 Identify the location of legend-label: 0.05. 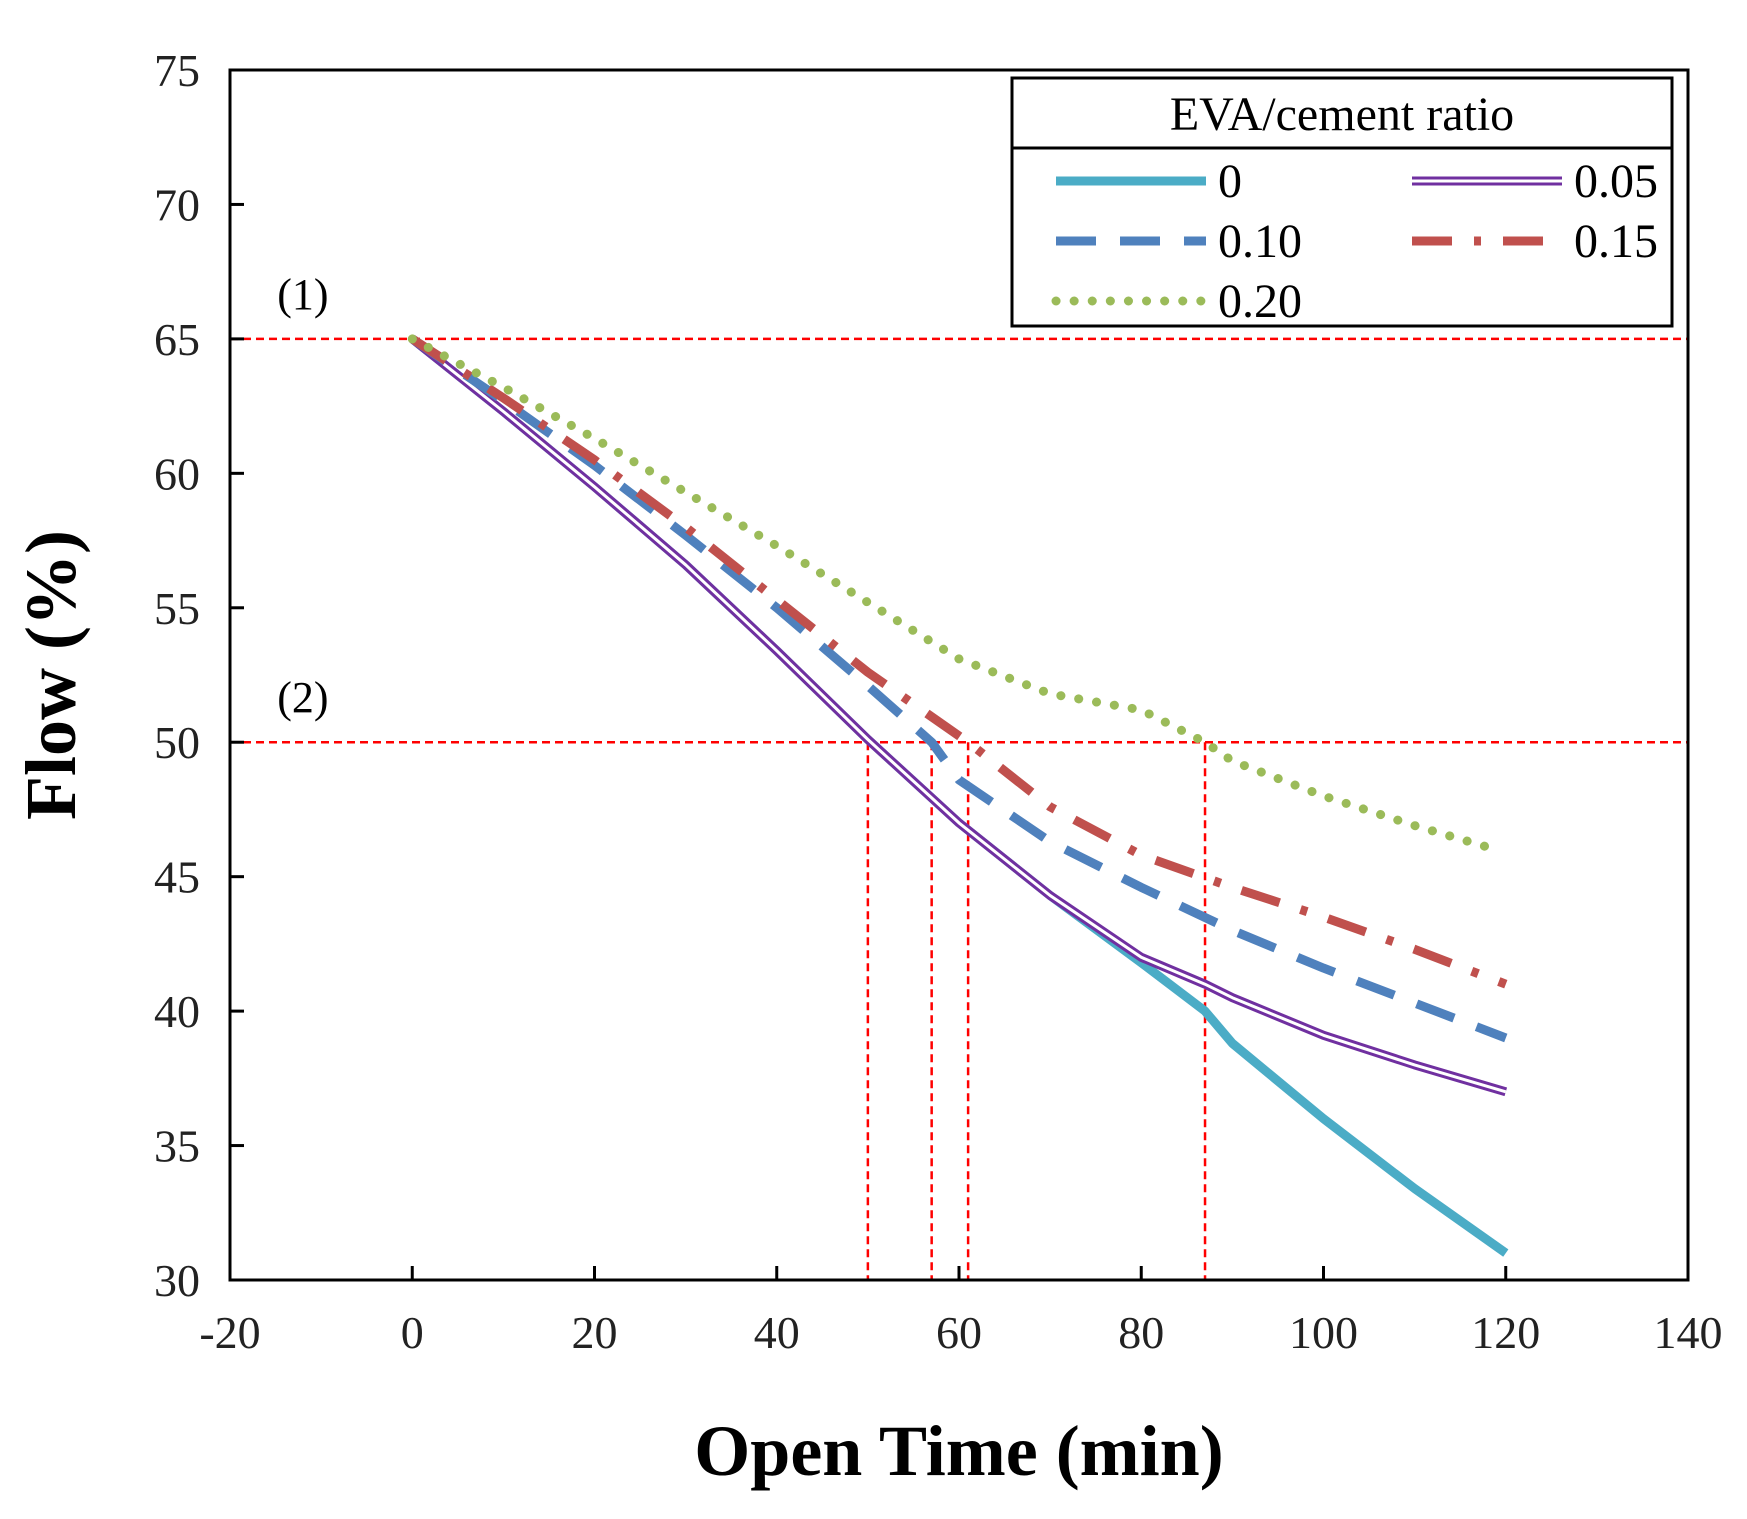
(1616, 181).